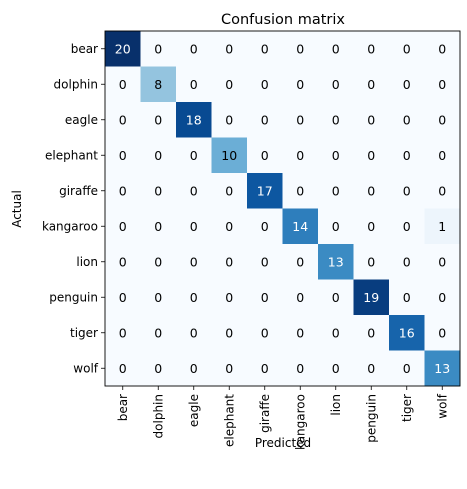 This screenshot has width=467, height=489. I want to click on cell-value-label: 14, so click(300, 226).